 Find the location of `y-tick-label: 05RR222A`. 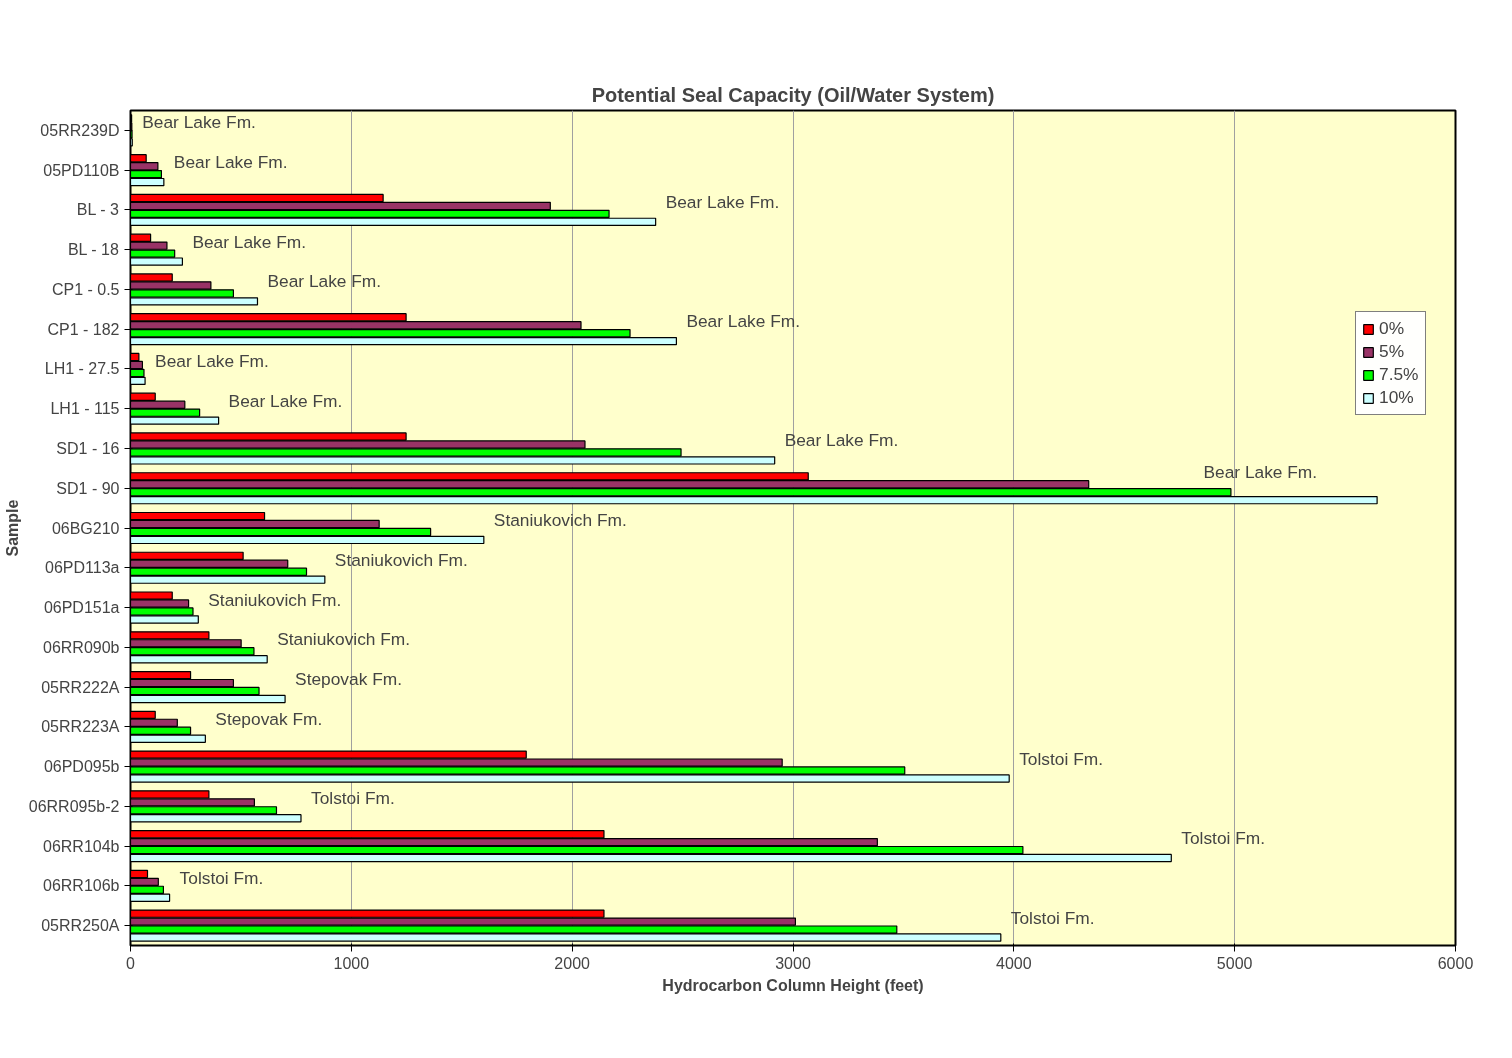

y-tick-label: 05RR222A is located at coordinates (80, 687).